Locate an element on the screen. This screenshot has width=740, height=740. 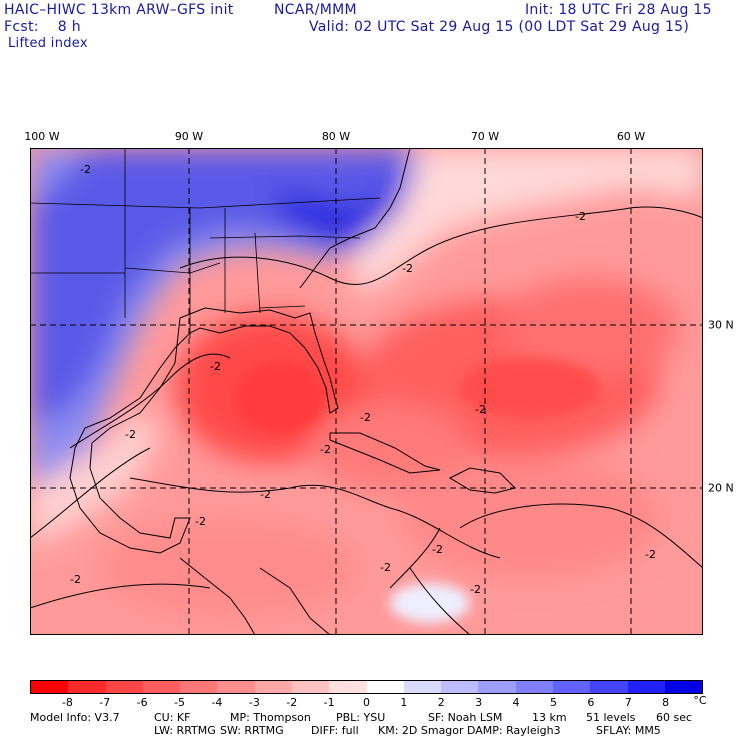
color-scale-bar is located at coordinates (366, 687).